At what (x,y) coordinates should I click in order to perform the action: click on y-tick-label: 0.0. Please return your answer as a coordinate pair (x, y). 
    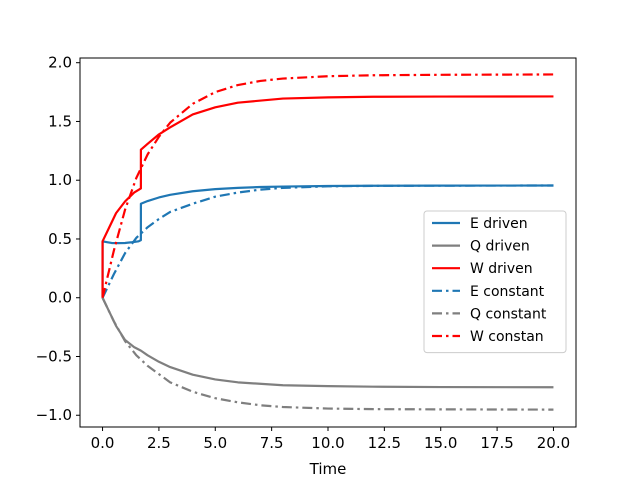
    Looking at the image, I should click on (60, 298).